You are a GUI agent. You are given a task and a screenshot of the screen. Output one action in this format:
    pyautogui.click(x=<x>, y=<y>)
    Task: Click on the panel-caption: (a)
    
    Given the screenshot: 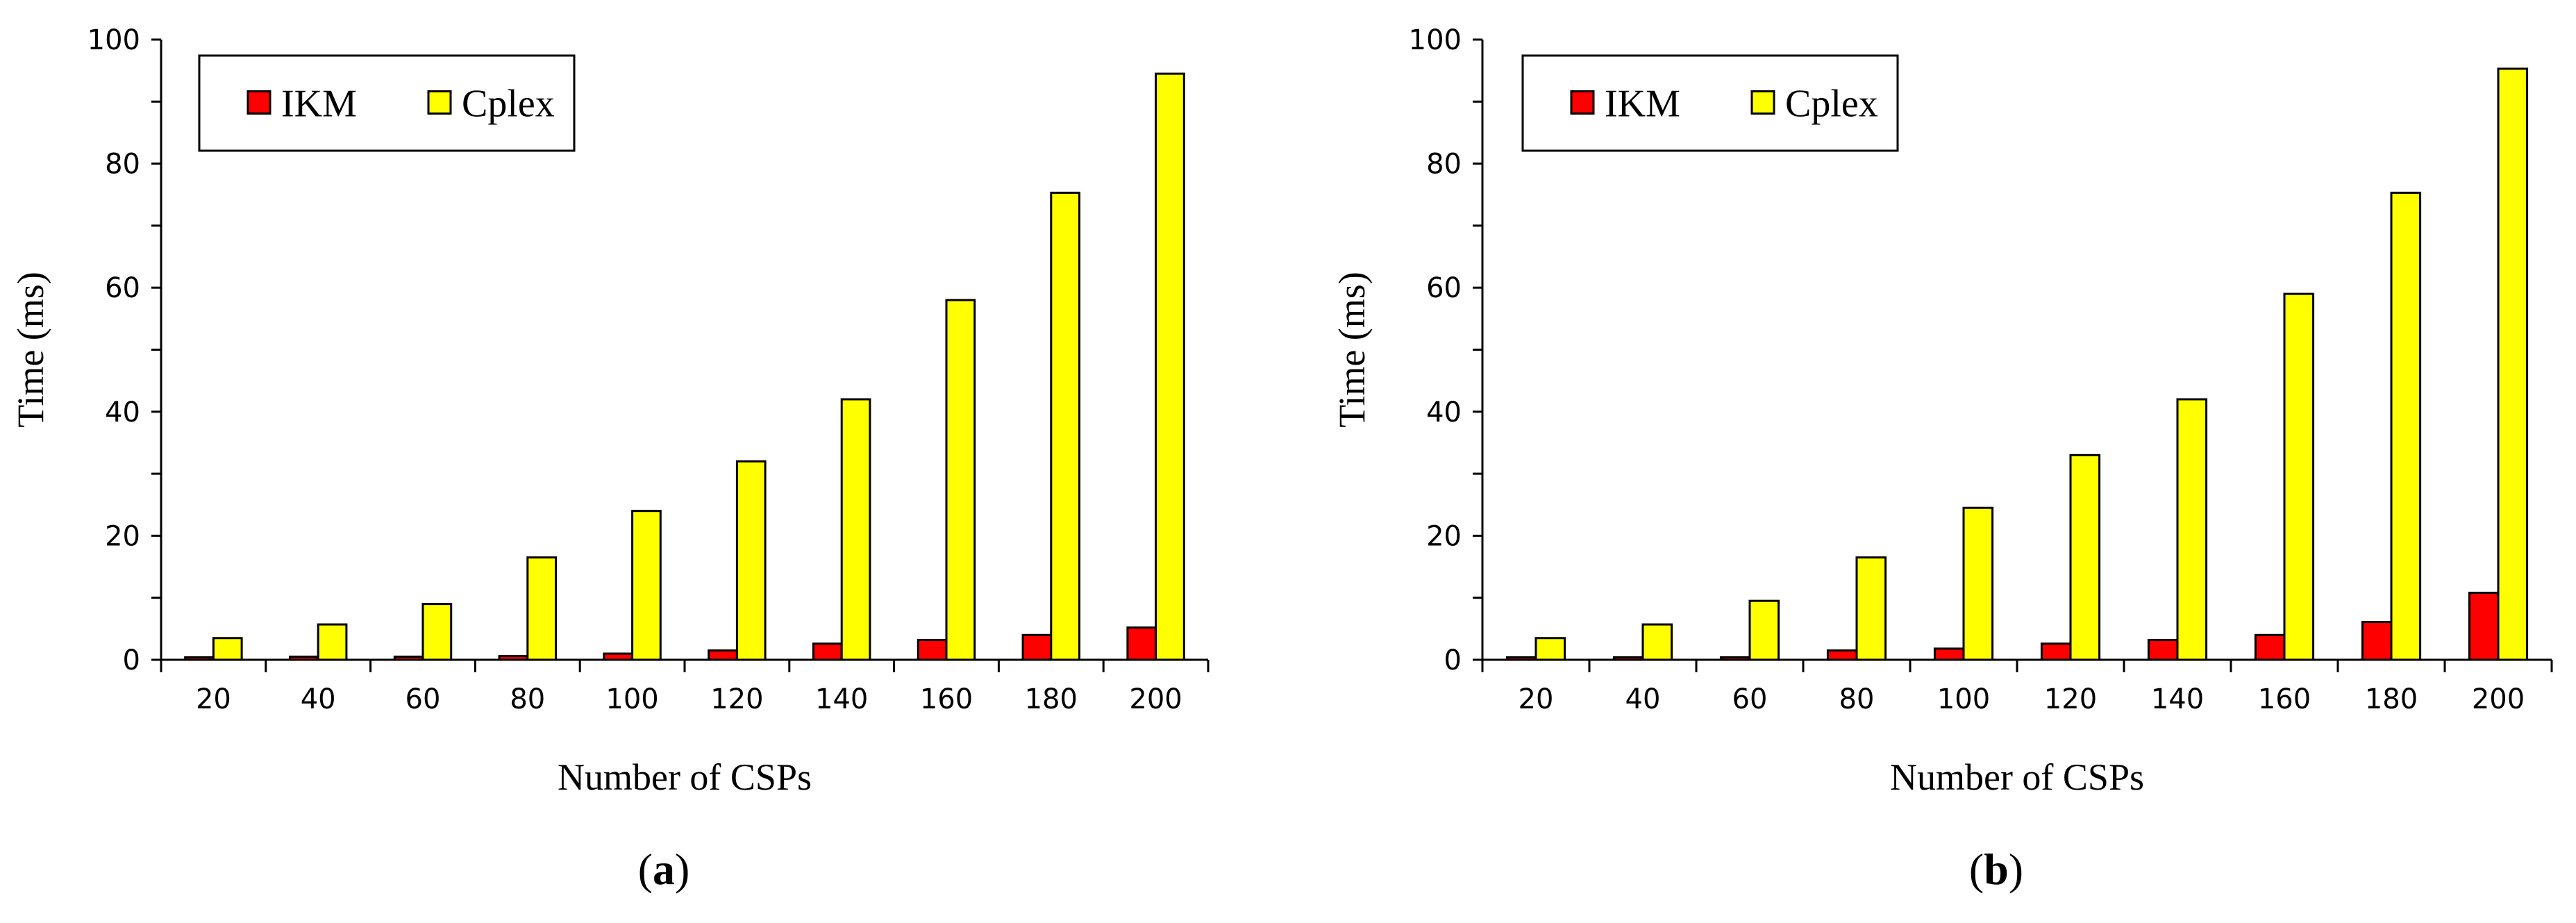 What is the action you would take?
    pyautogui.click(x=664, y=869)
    